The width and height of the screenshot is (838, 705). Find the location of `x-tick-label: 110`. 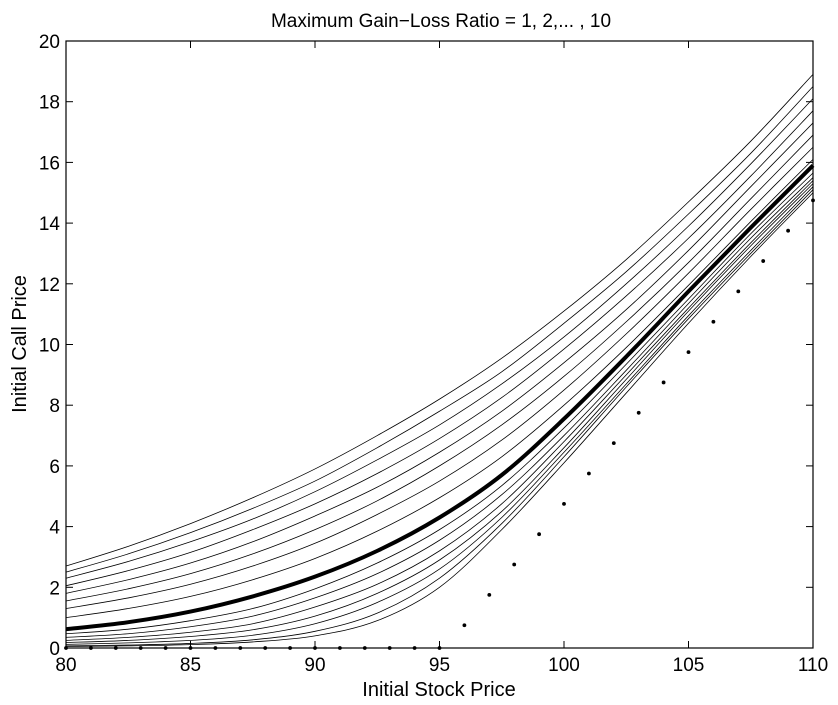

x-tick-label: 110 is located at coordinates (813, 665).